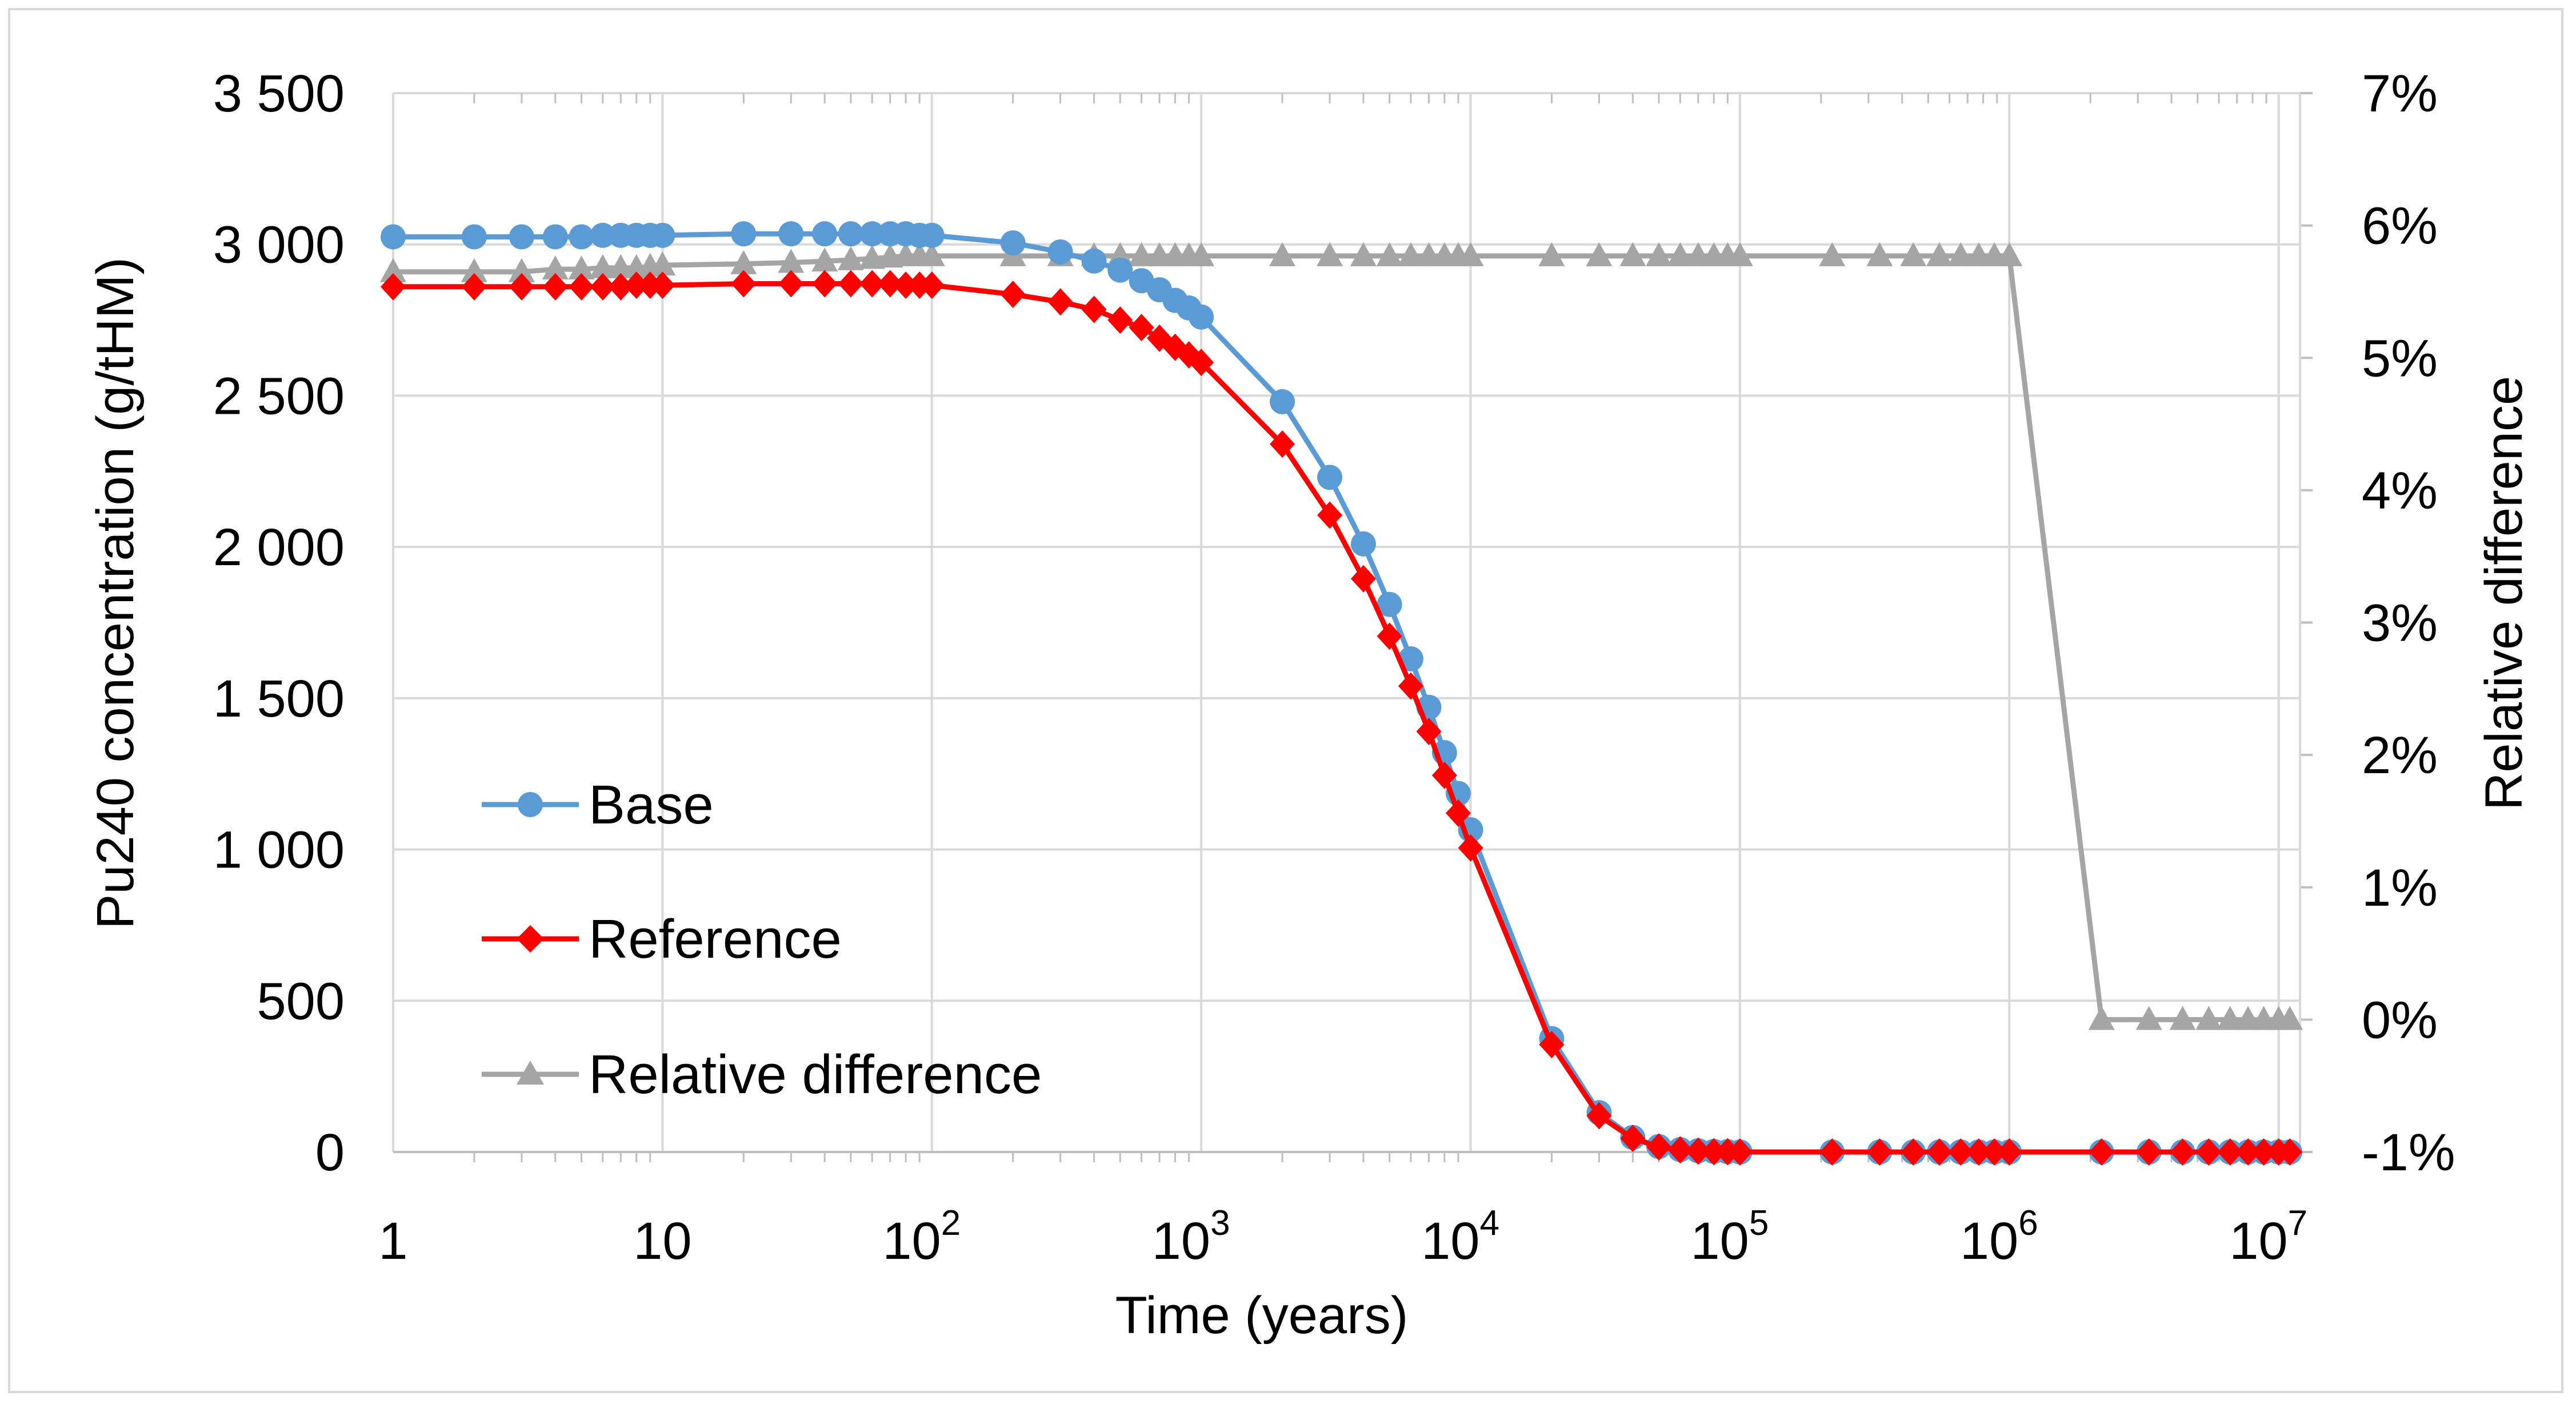 This screenshot has height=1404, width=2576. Describe the element at coordinates (2400, 888) in the screenshot. I see `y2-tick-label: 1%` at that location.